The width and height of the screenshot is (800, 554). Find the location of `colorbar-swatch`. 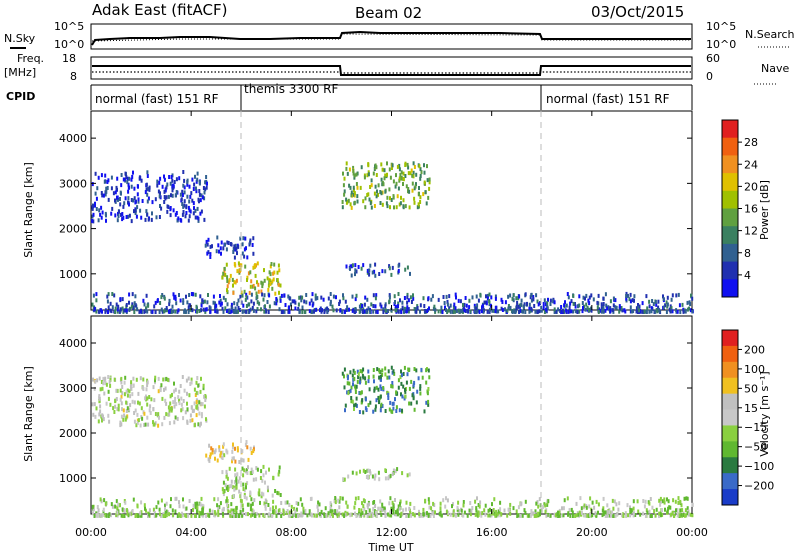

colorbar-swatch is located at coordinates (730, 370).